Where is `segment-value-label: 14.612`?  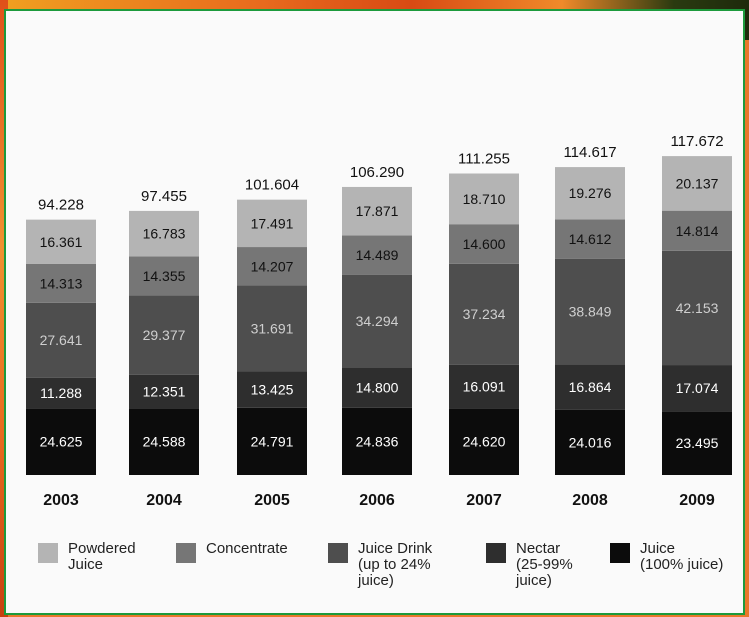
segment-value-label: 14.612 is located at coordinates (590, 239).